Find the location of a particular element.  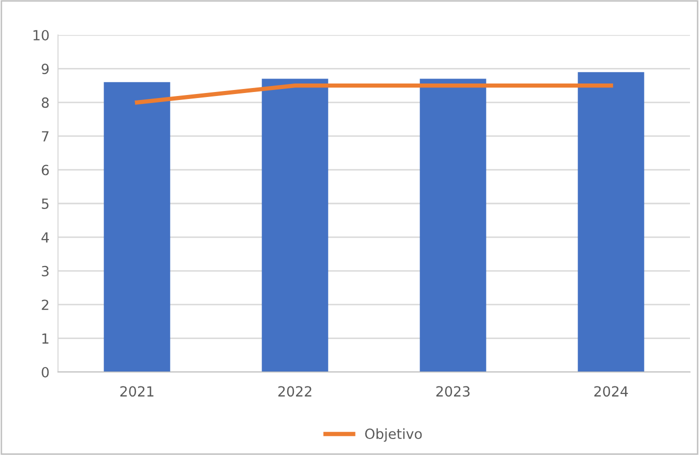

y-tick-label: 0 is located at coordinates (45, 372).